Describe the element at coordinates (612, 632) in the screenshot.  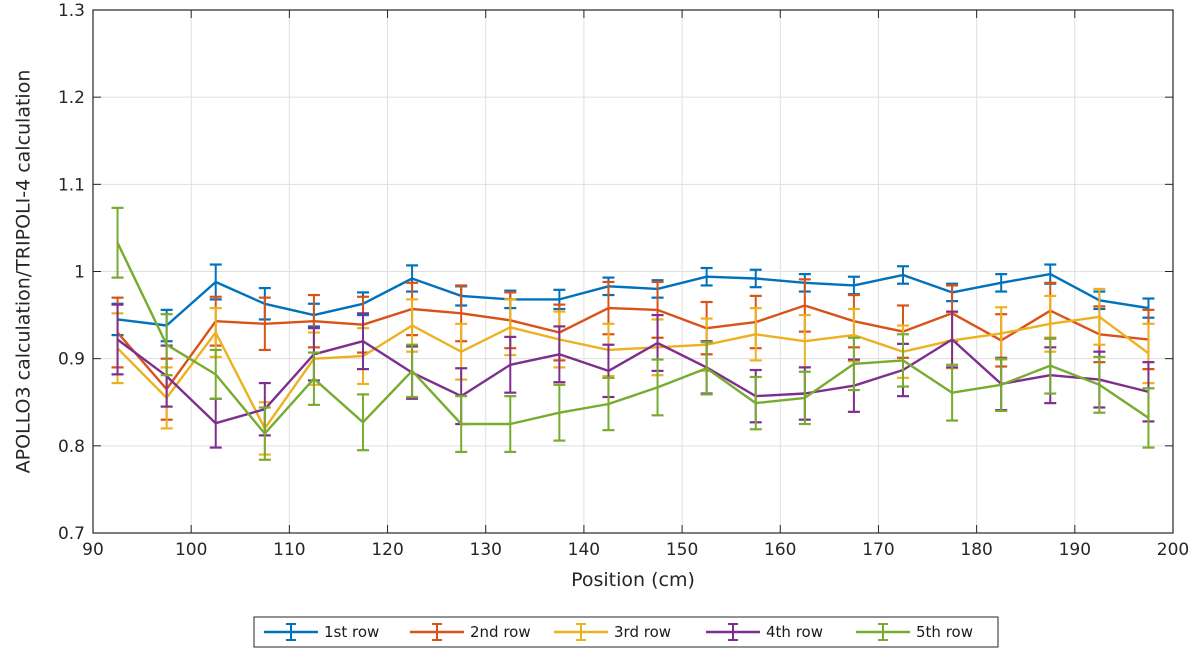
I see `legend-item: 3rd row` at that location.